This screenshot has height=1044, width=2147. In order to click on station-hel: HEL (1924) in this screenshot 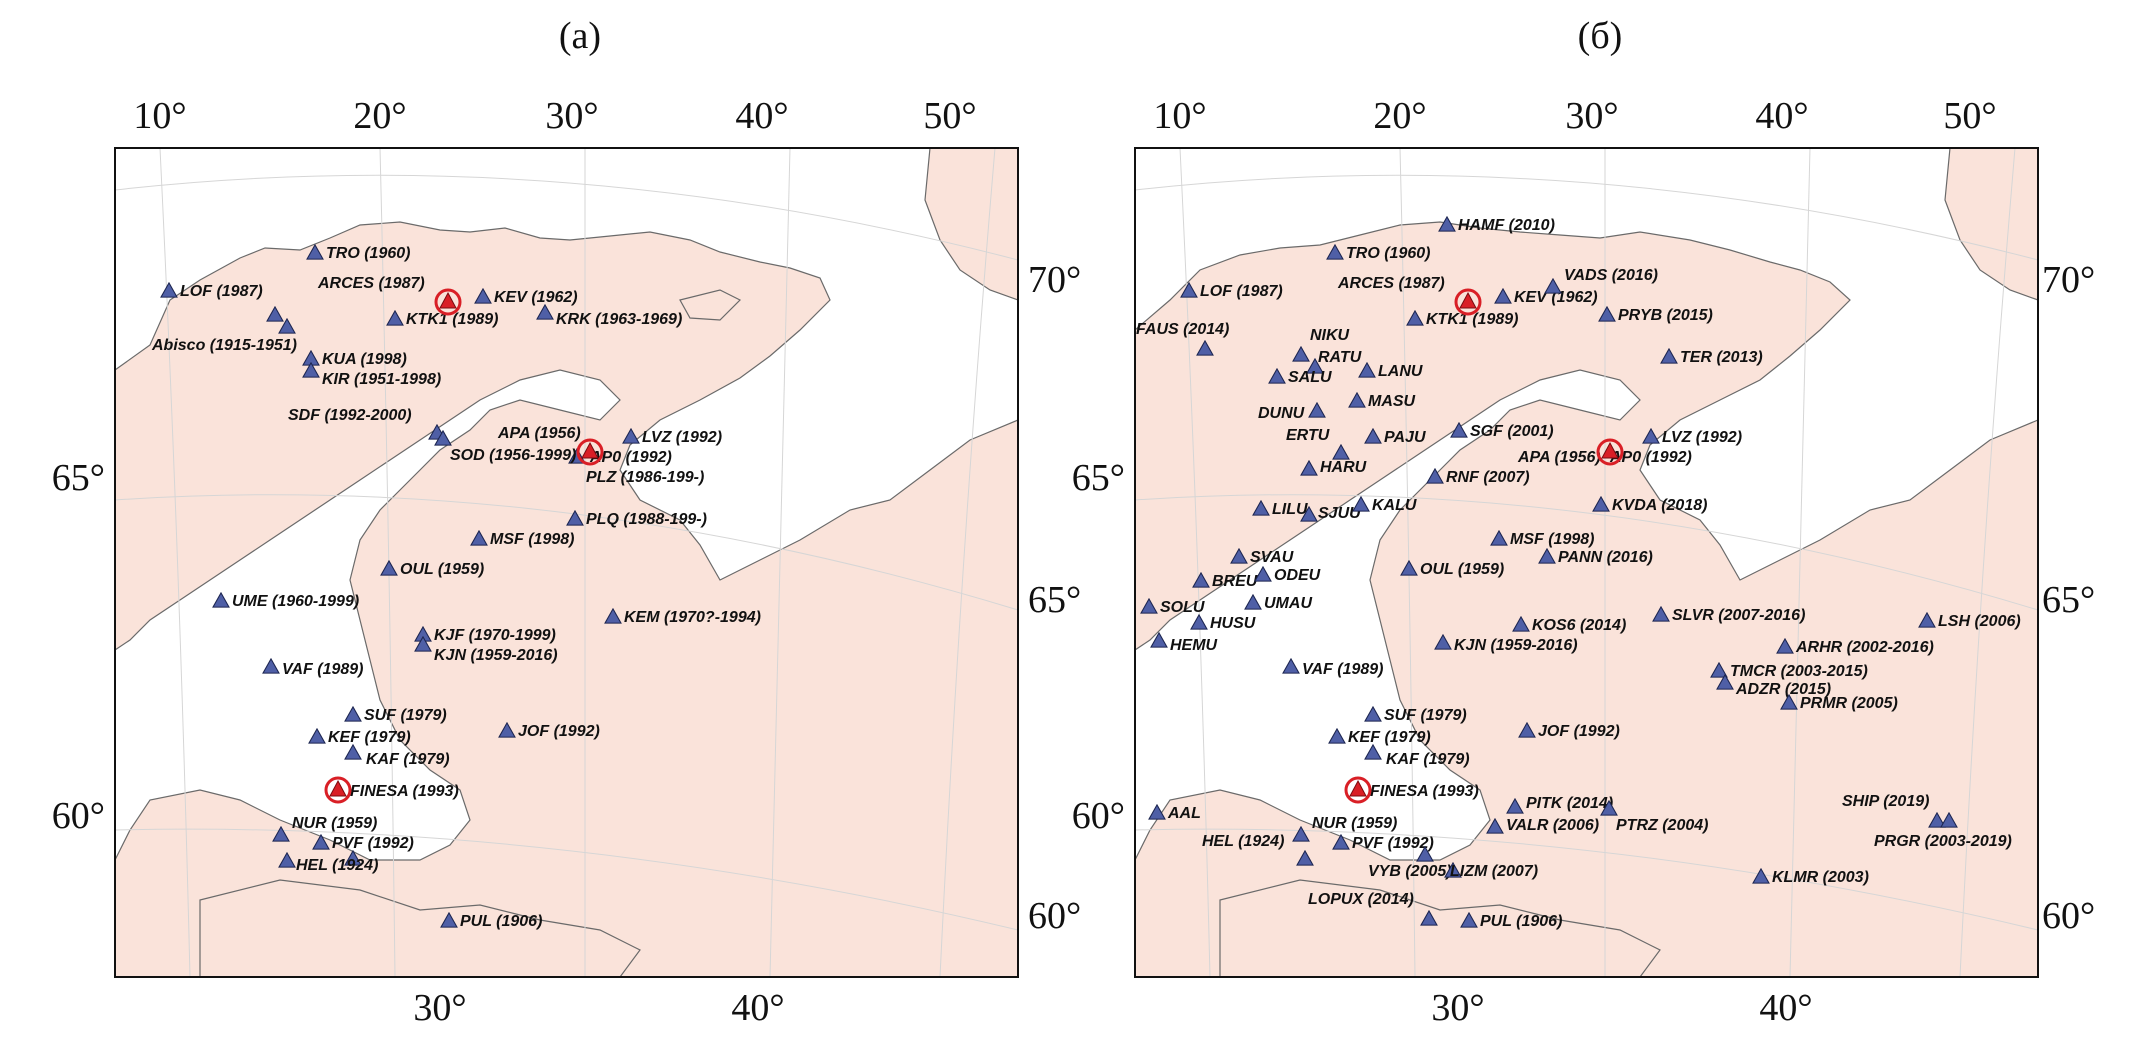, I will do `click(1258, 849)`.